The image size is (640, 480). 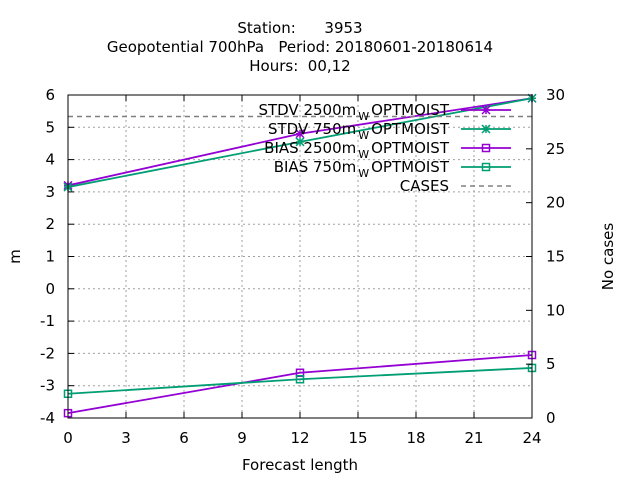 I want to click on x-axis-label: Forecast length, so click(x=300, y=465).